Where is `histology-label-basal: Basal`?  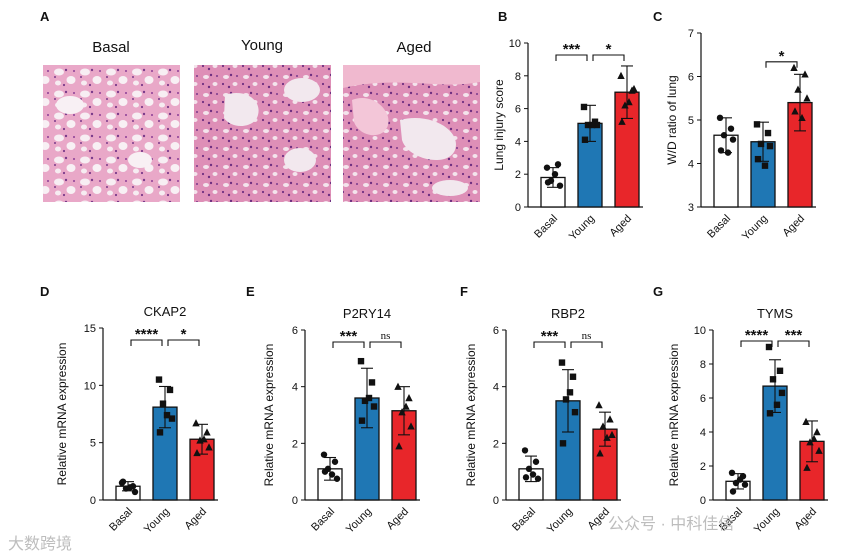
histology-label-basal: Basal is located at coordinates (111, 47).